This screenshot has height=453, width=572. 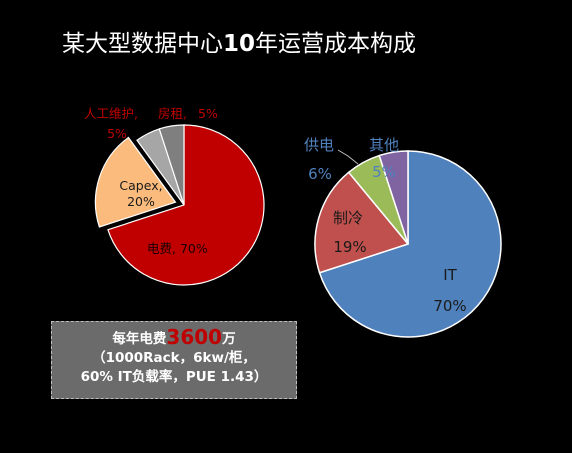 What do you see at coordinates (450, 275) in the screenshot?
I see `slice-name-power-0: IT` at bounding box center [450, 275].